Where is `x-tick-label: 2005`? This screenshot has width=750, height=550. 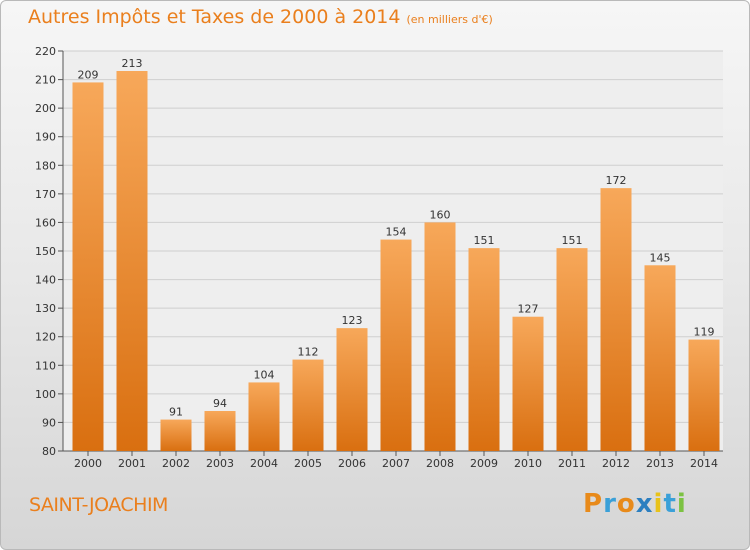
x-tick-label: 2005 is located at coordinates (308, 463).